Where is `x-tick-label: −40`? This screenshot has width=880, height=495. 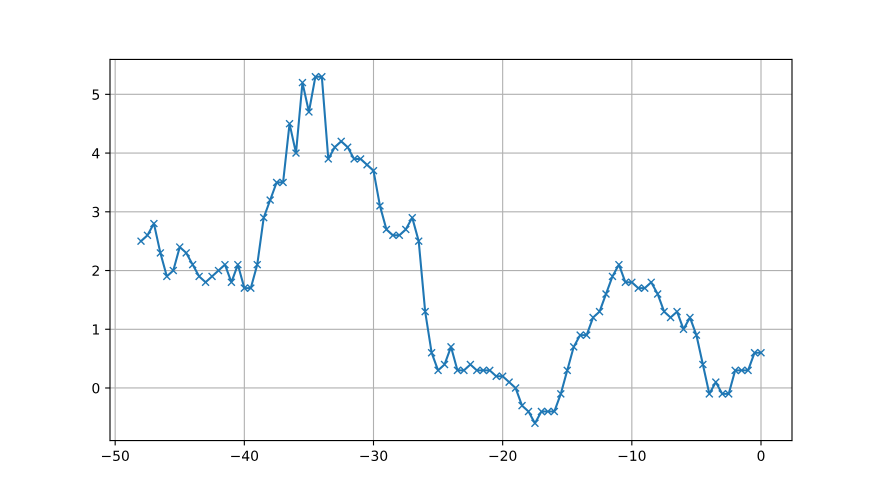
x-tick-label: −40 is located at coordinates (244, 456).